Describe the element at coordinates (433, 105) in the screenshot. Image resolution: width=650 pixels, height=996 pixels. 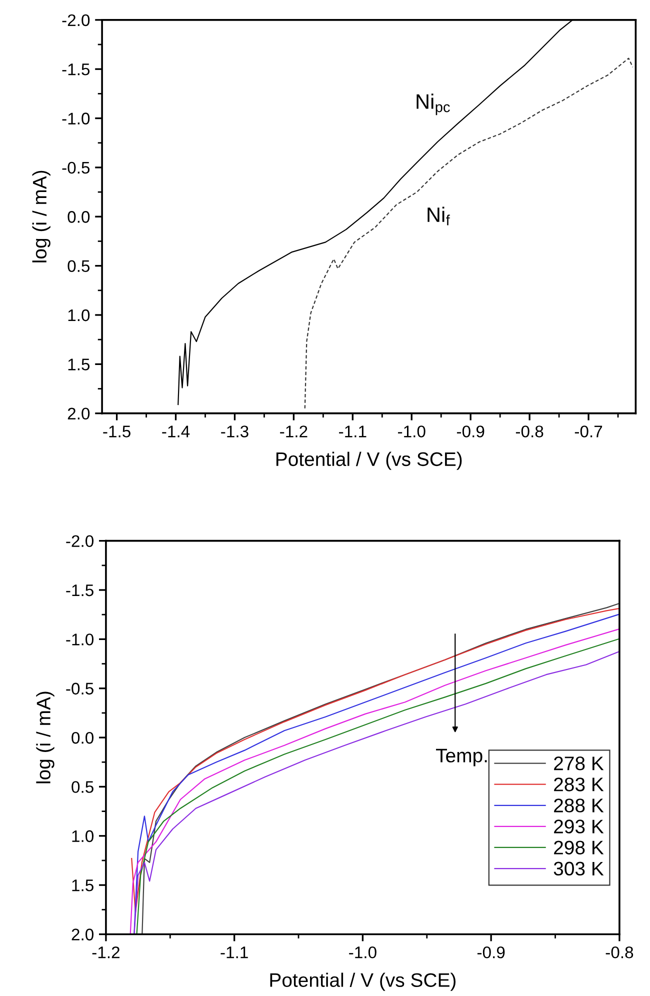
I see `annotation: Ni$_{pc}$` at that location.